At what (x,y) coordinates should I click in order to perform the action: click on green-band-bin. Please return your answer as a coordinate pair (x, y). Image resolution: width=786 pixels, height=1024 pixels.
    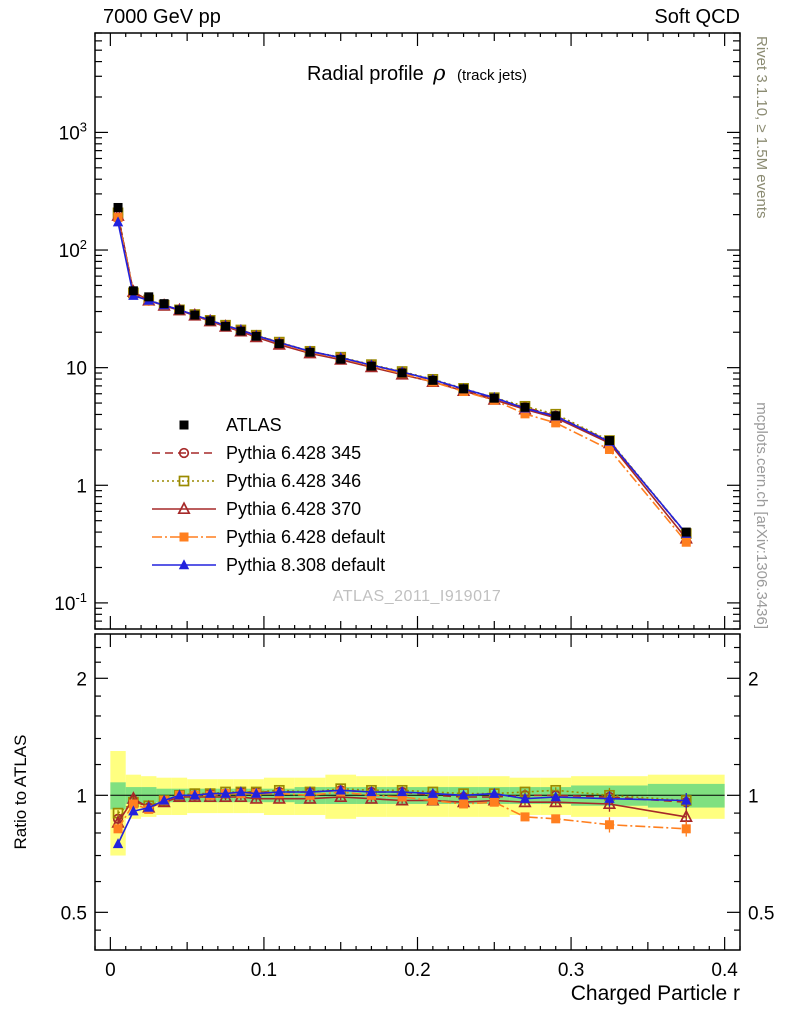
    Looking at the image, I should click on (118, 796).